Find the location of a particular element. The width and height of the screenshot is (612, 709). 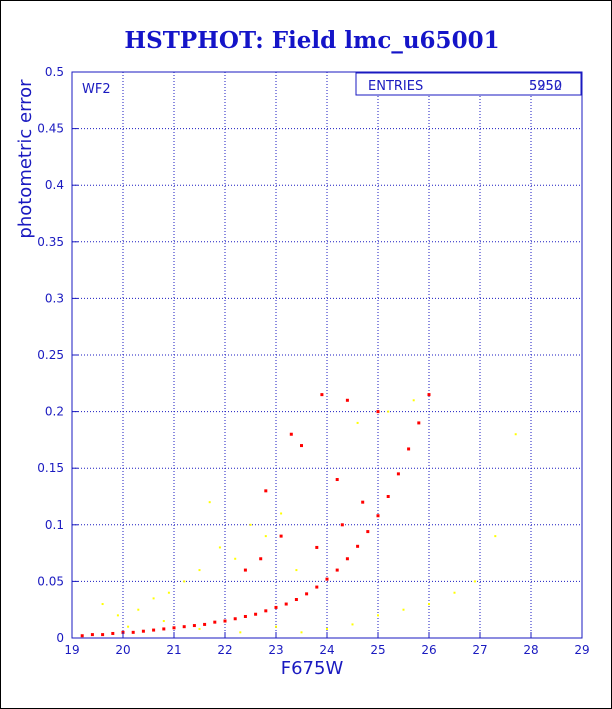

x-tick-label: 26 is located at coordinates (428, 650).